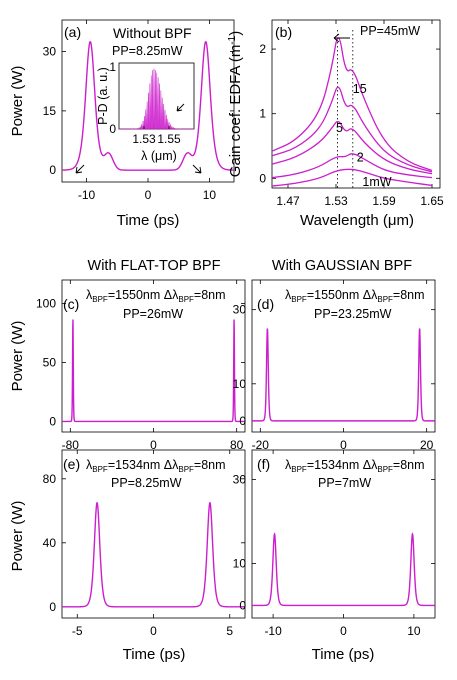  What do you see at coordinates (341, 38) in the screenshot?
I see `panel-b-arrow` at bounding box center [341, 38].